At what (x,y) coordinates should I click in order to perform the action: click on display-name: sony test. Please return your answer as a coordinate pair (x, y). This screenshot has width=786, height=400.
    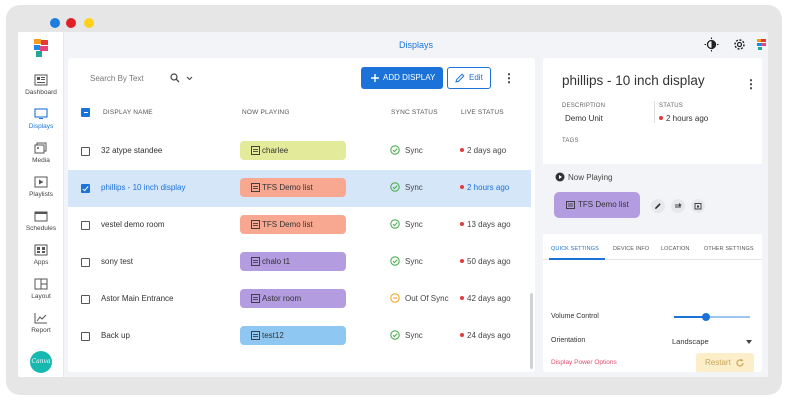
    Looking at the image, I should click on (117, 261).